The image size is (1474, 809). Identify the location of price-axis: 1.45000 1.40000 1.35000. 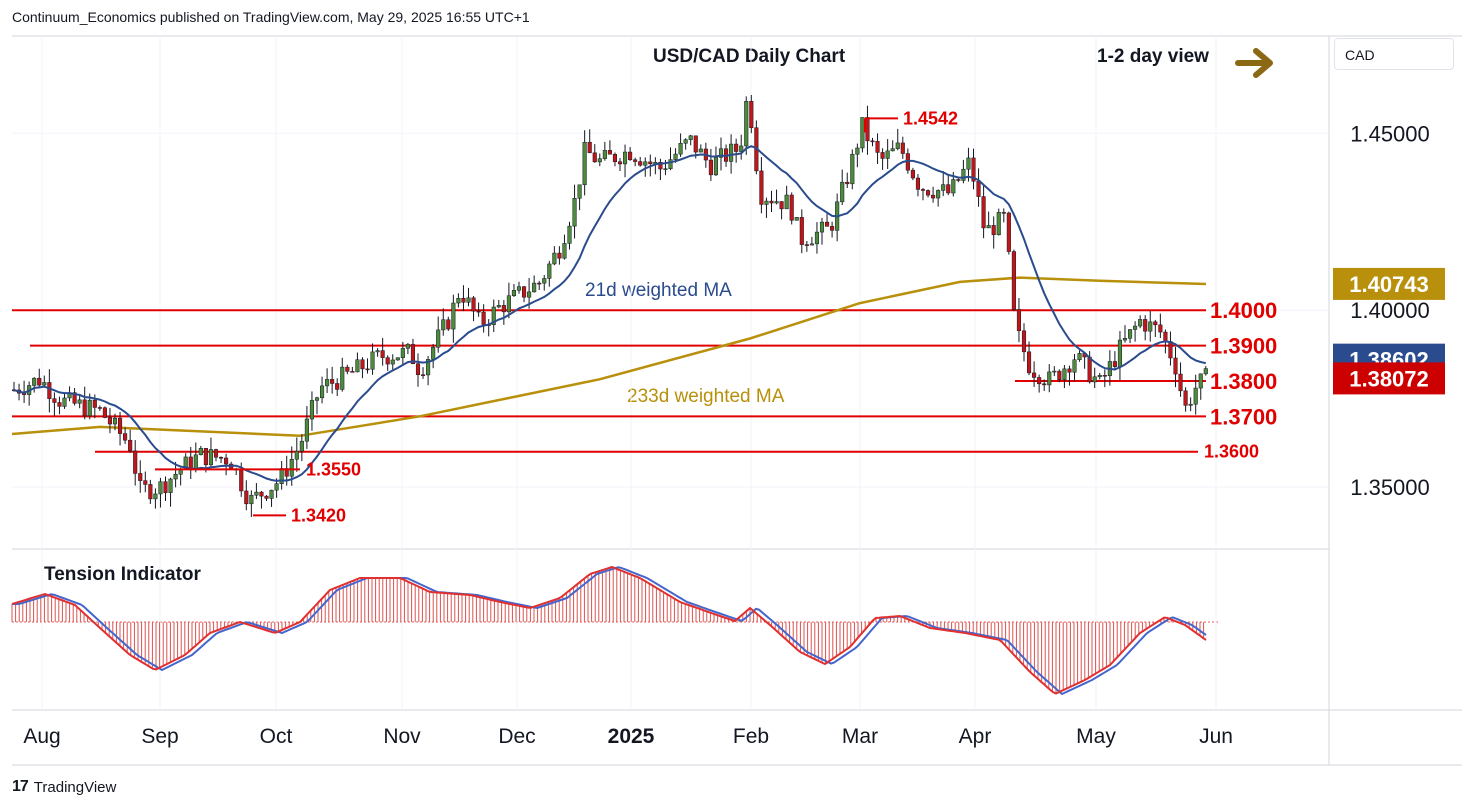
(1390, 310).